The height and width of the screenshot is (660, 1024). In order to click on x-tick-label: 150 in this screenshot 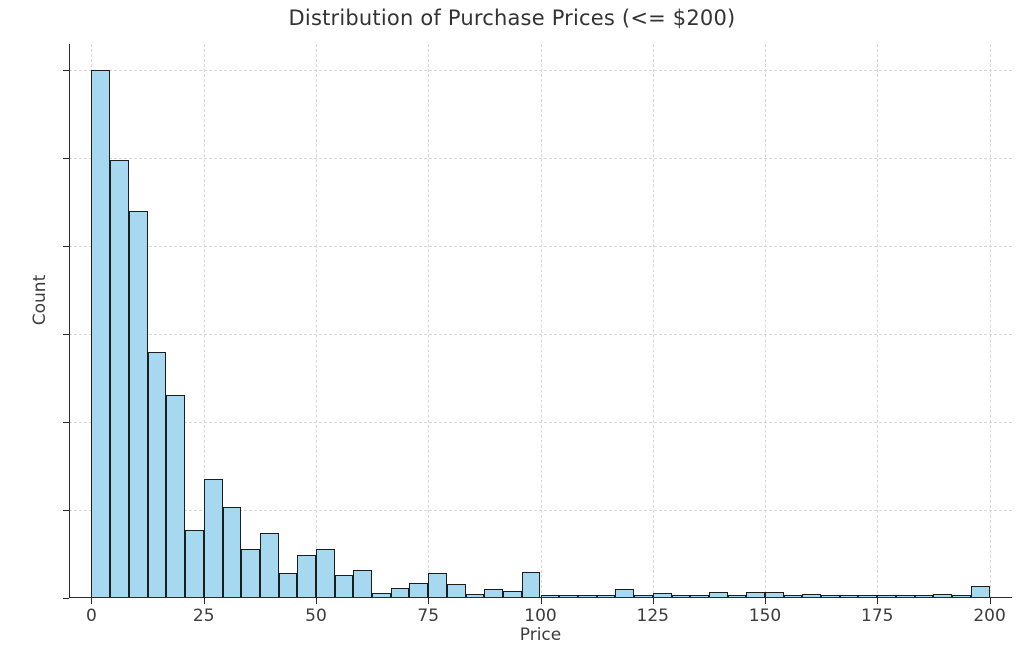, I will do `click(765, 616)`.